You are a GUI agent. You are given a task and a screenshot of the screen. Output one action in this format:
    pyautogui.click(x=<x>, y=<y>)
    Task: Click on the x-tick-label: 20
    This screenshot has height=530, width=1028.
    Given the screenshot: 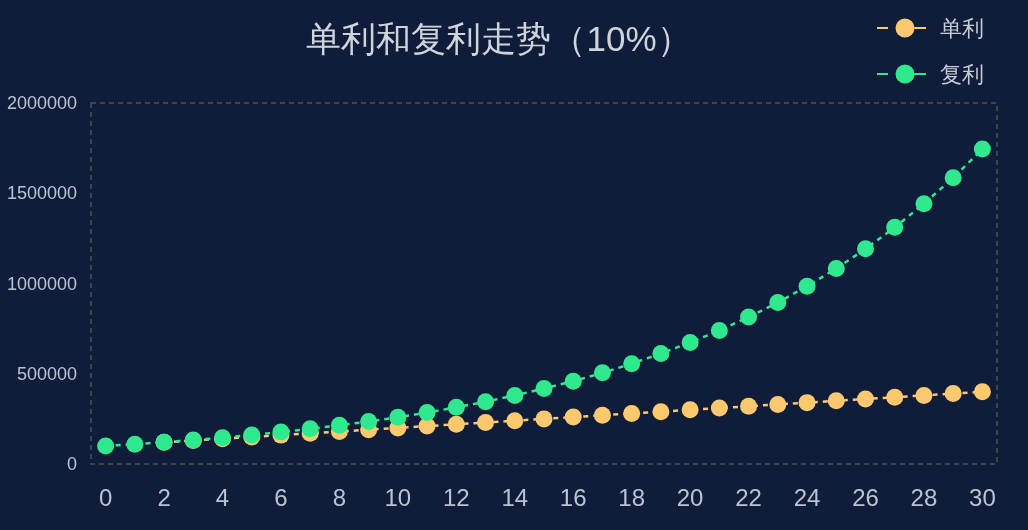 What is the action you would take?
    pyautogui.click(x=690, y=497)
    